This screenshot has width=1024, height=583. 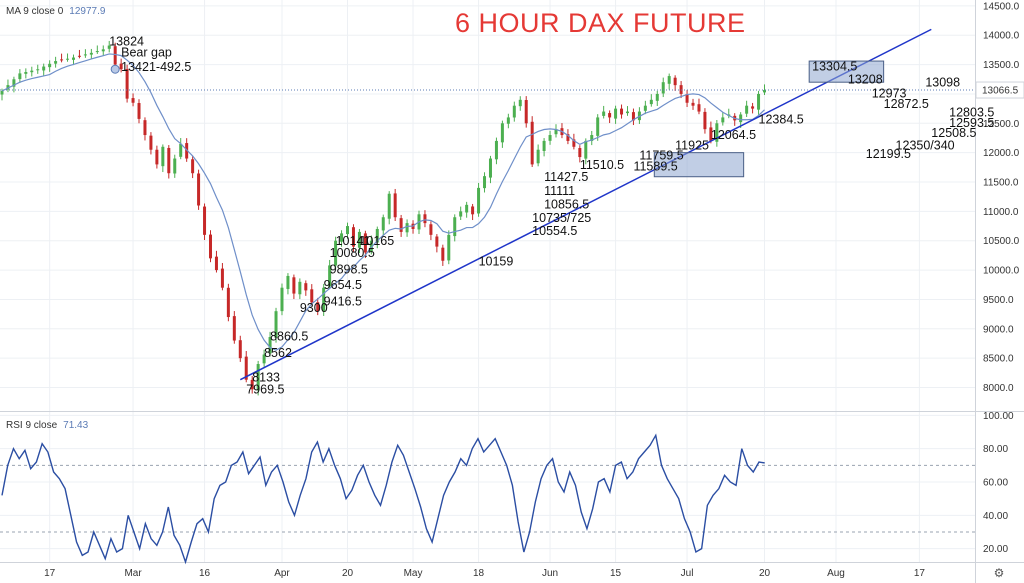 What do you see at coordinates (554, 231) in the screenshot?
I see `annotation-label: 10554.5` at bounding box center [554, 231].